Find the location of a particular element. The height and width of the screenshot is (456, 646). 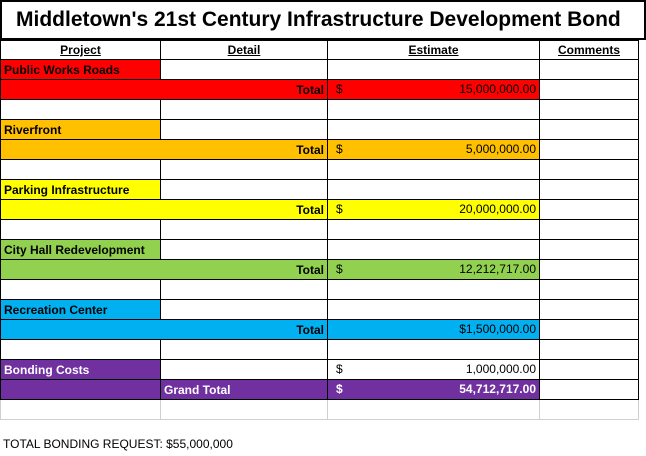

section-name-cell: Riverfront is located at coordinates (80, 129).